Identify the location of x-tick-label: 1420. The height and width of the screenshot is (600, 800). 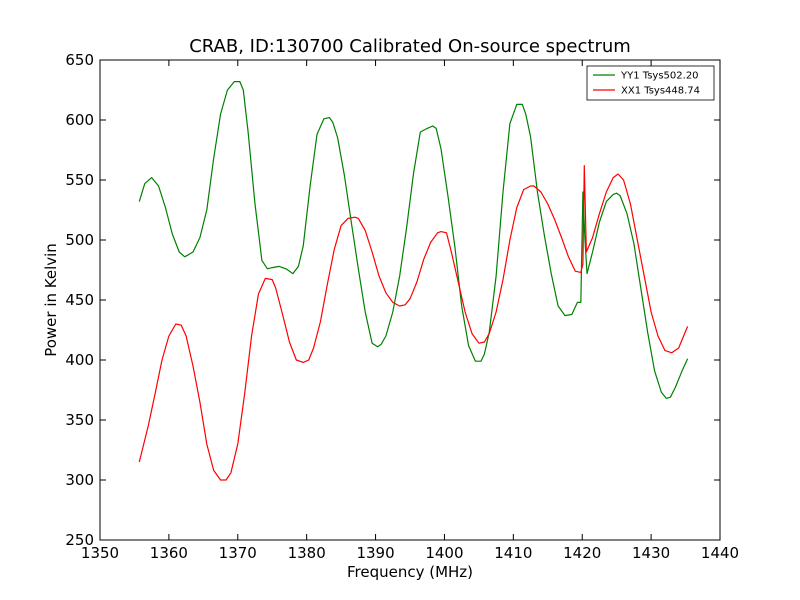
(582, 553).